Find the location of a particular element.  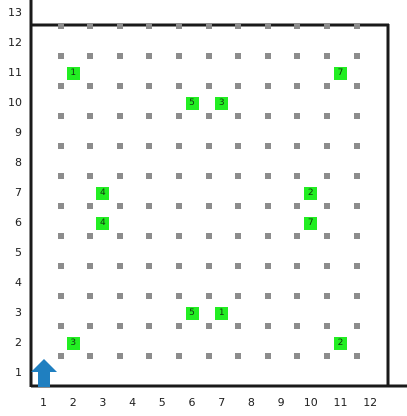

column-label: 1 is located at coordinates (43, 402).